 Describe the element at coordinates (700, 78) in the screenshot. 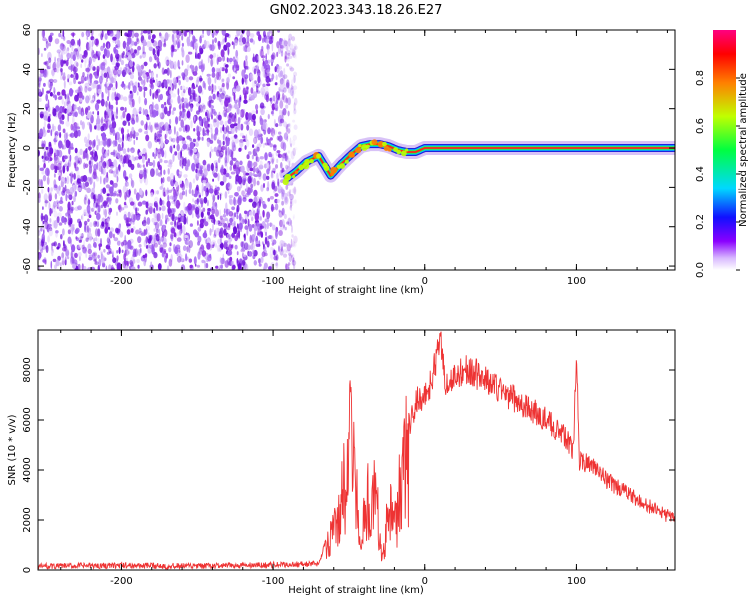

I see `colorbar-tick-label: 0.8` at that location.